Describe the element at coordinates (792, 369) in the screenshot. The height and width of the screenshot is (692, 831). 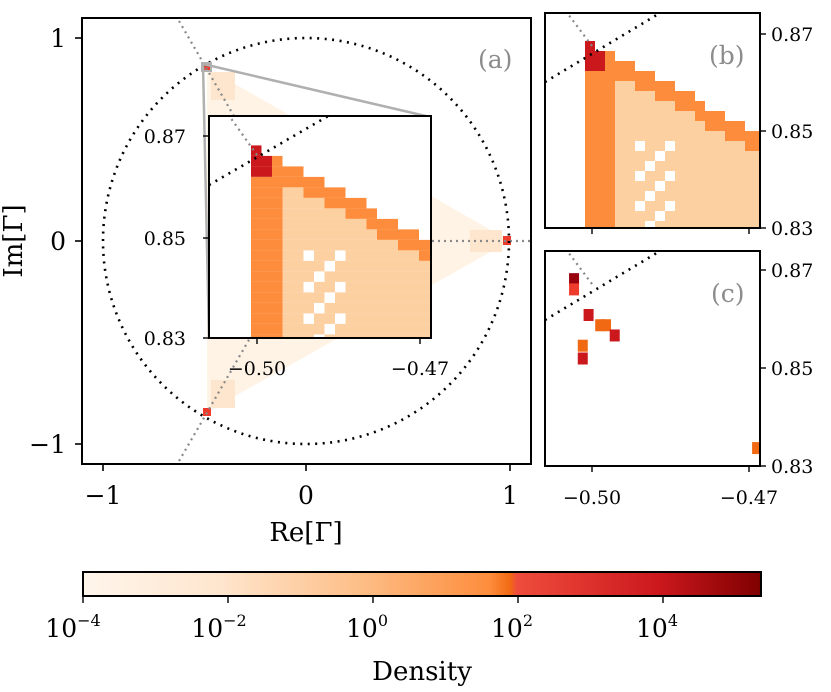
I see `c-ytick-1: 0.85` at that location.